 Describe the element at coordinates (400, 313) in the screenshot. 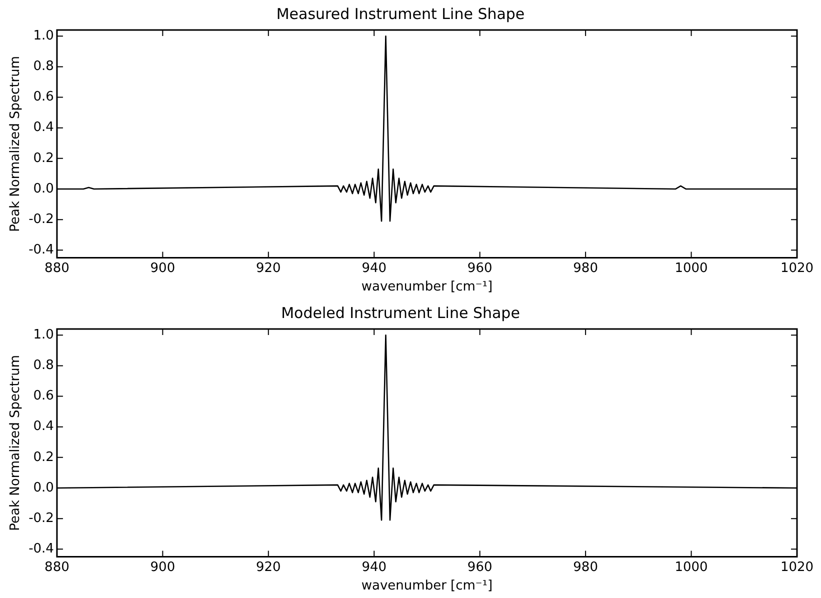

I see `chart-title: Modeled Instrument Line Shape` at that location.